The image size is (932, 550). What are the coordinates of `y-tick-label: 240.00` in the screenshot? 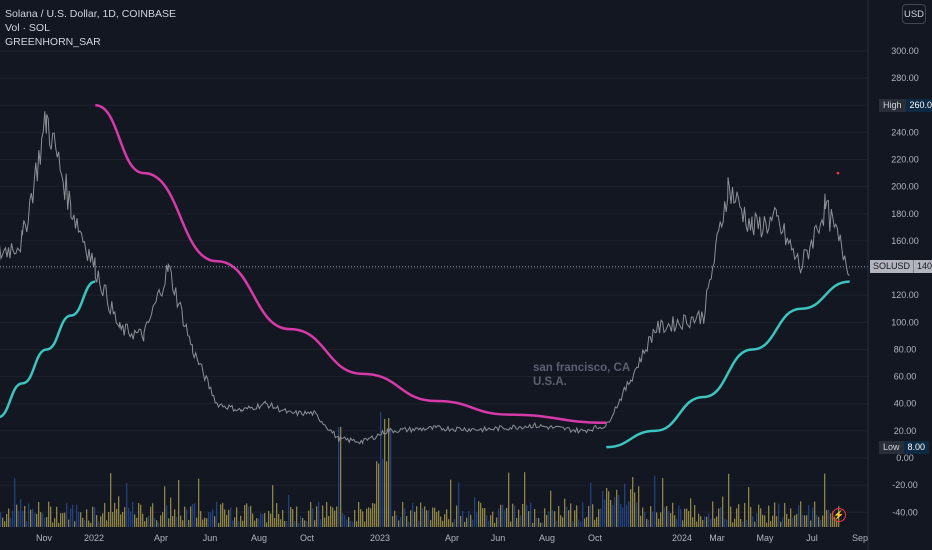 It's located at (905, 132).